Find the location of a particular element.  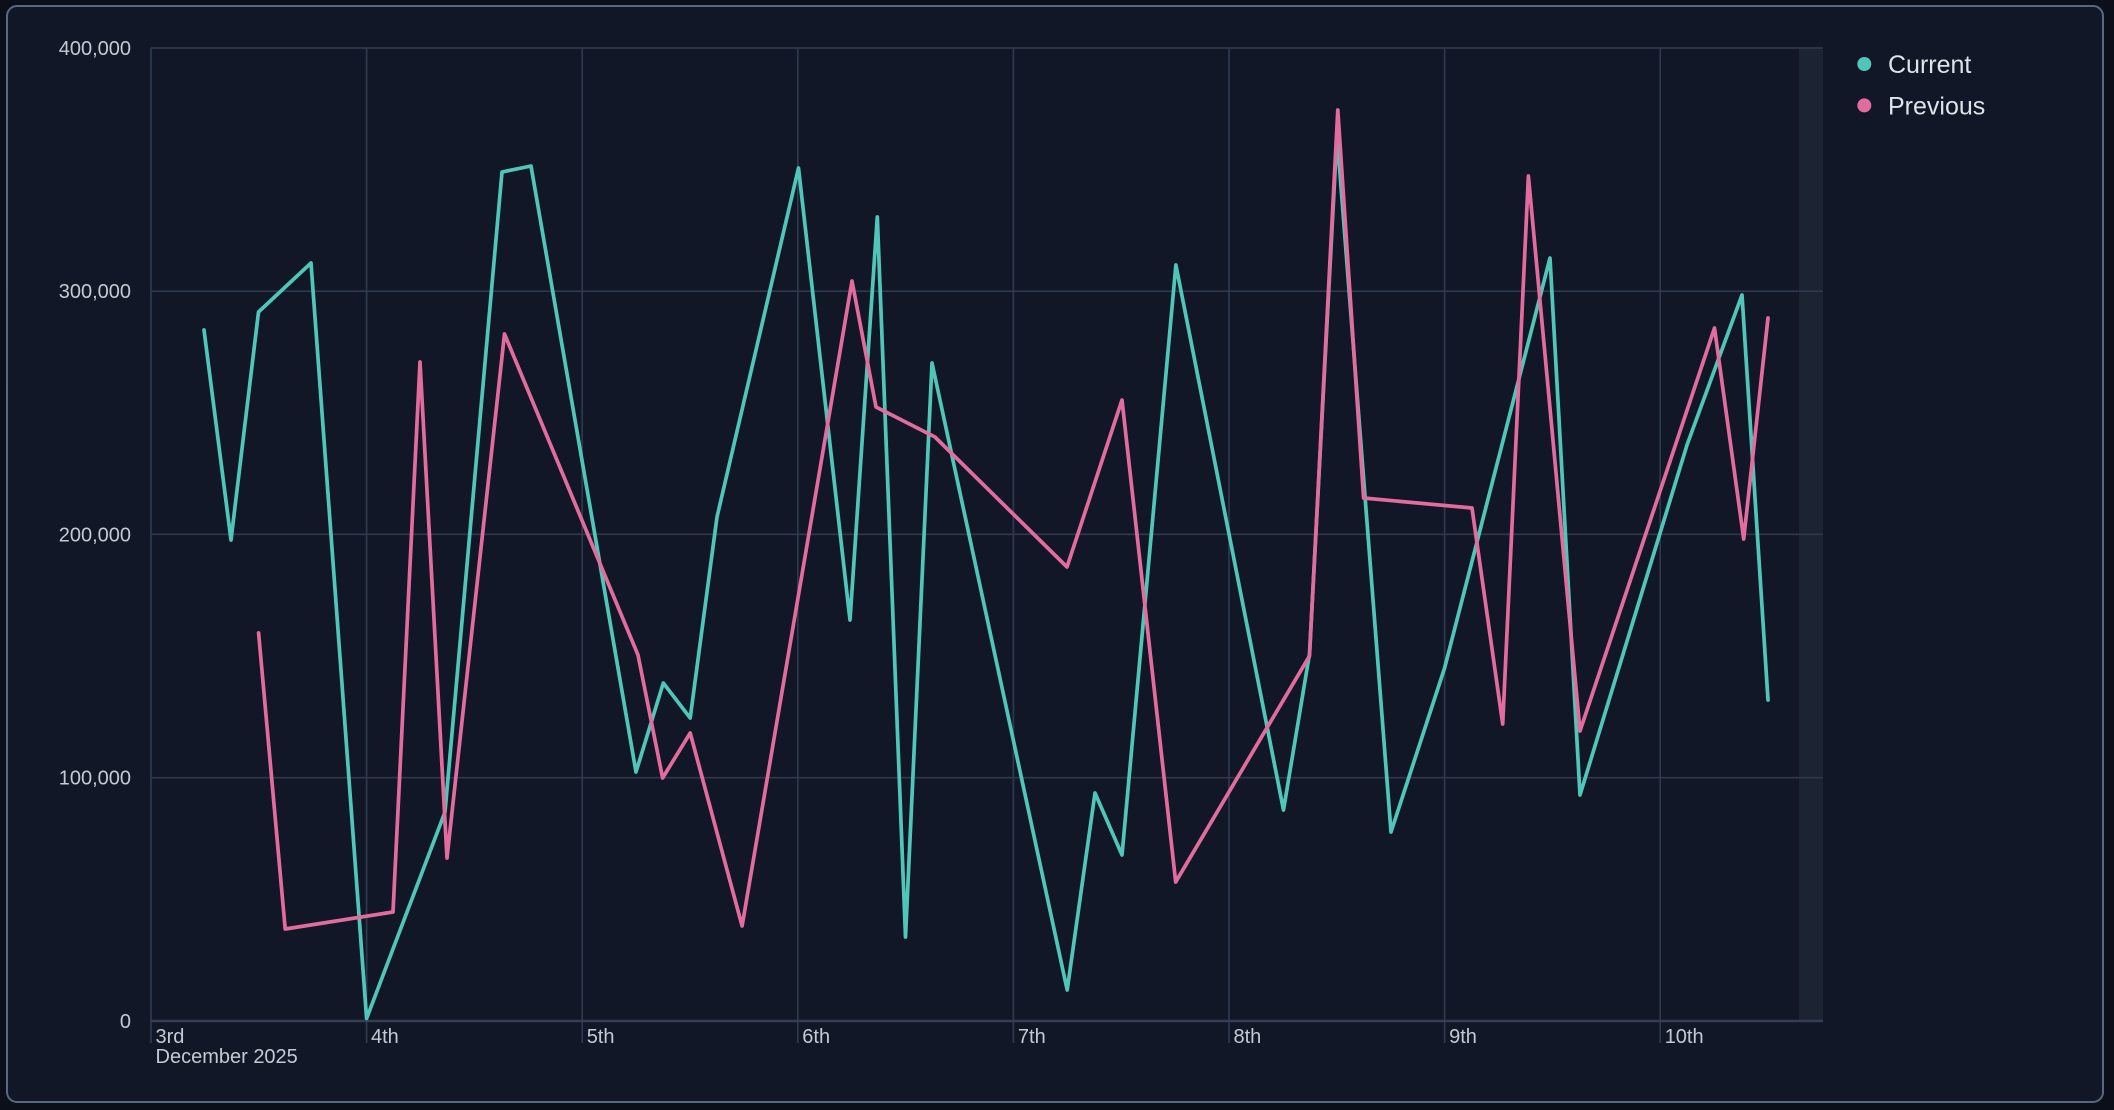

svg-text: 300,000 is located at coordinates (95, 292).